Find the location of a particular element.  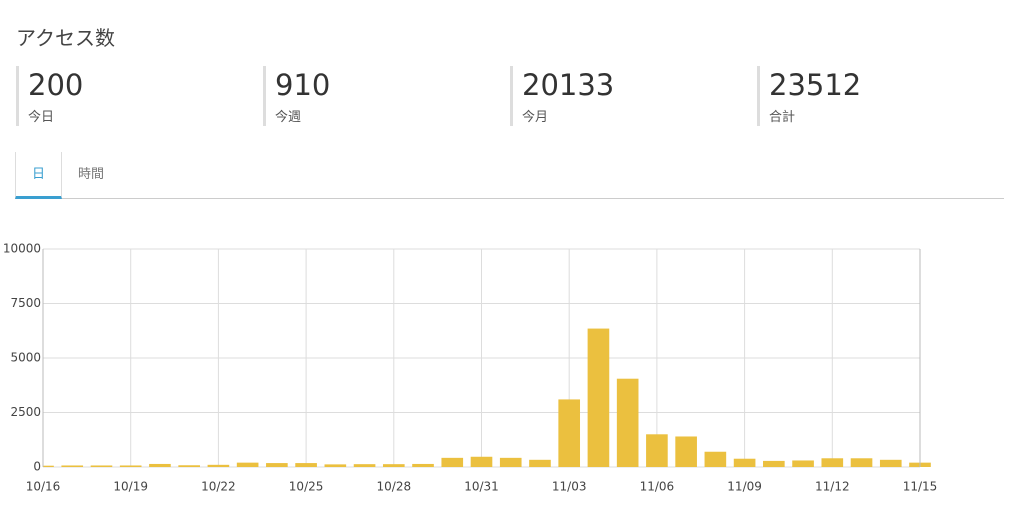

tab: 時間 is located at coordinates (90, 174).